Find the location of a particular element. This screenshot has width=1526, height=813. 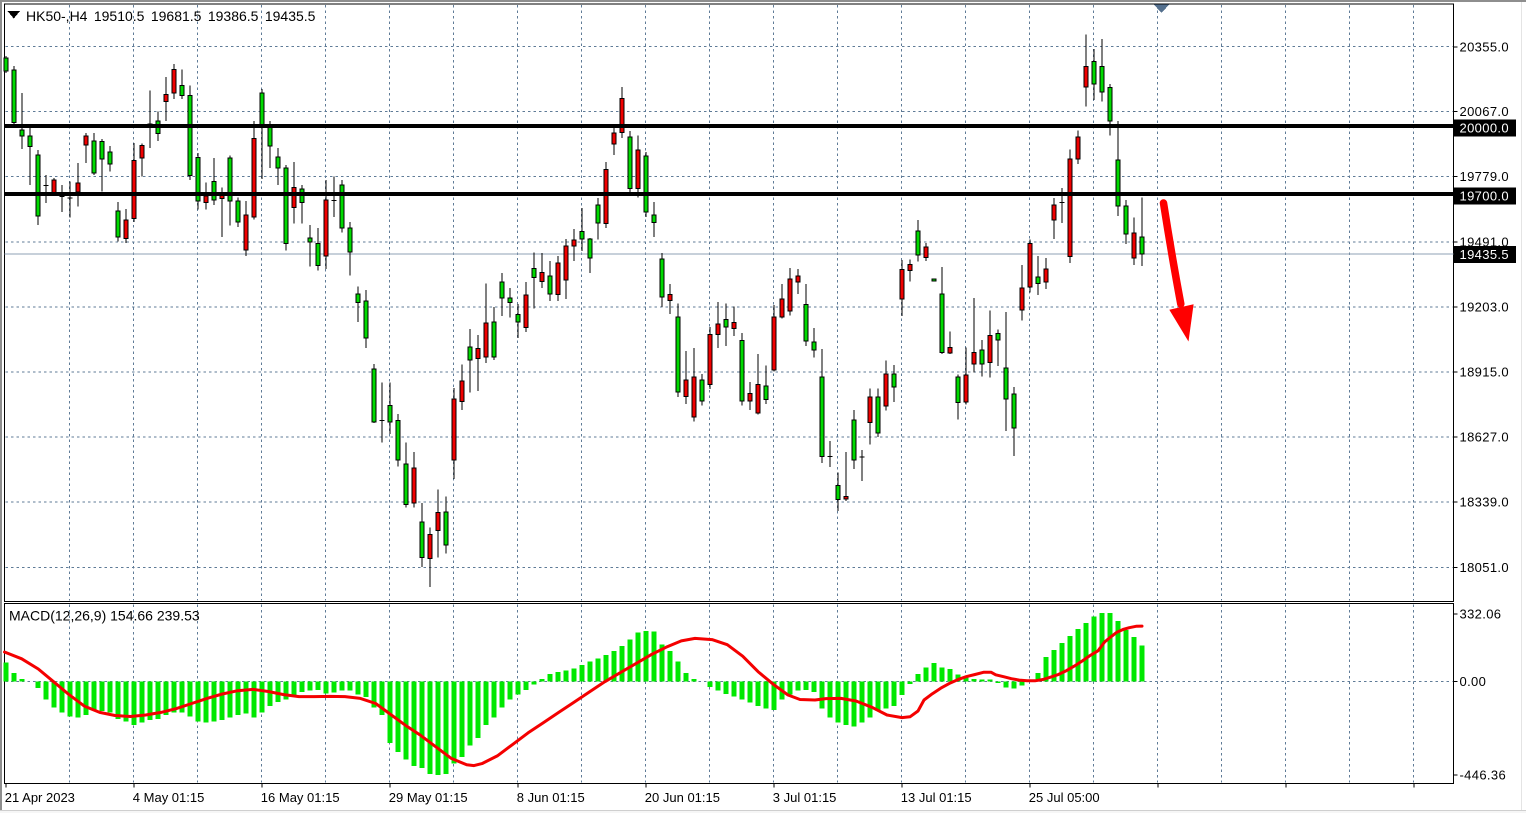

svg-text:HK50-,H4 19510.5 19681.5 19386: HK50-,H4 19510.5 19681.5 19386.5 19435.5 is located at coordinates (171, 16).